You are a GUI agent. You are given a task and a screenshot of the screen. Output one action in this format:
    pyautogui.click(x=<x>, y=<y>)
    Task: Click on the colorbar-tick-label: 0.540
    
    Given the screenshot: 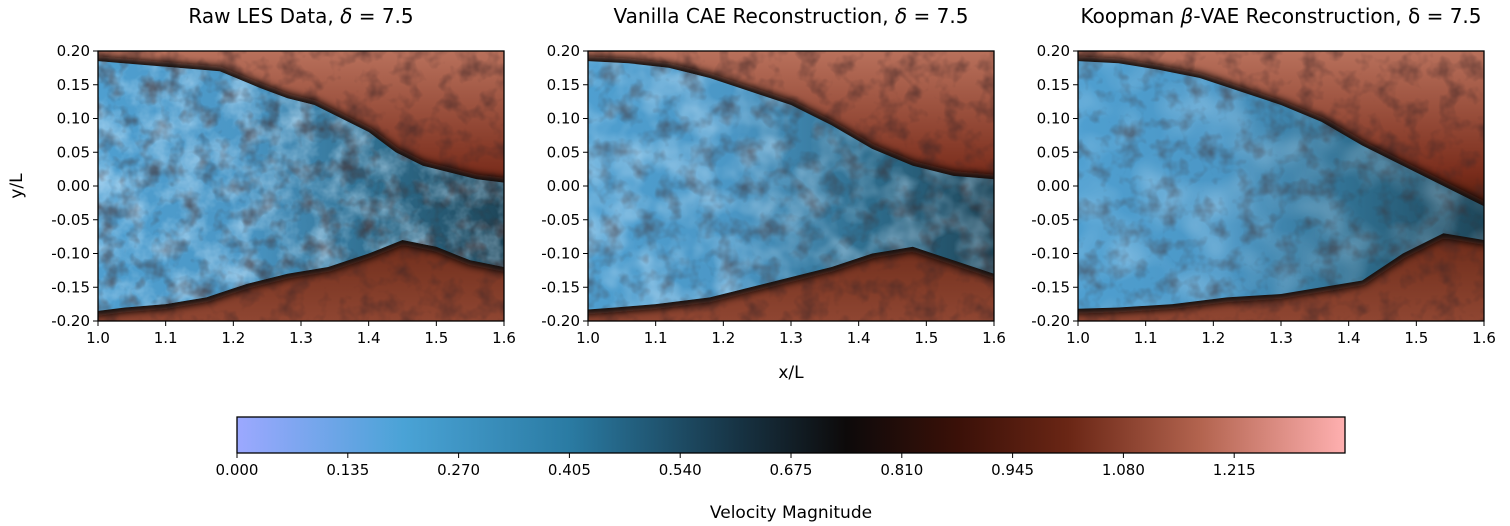 What is the action you would take?
    pyautogui.click(x=680, y=470)
    